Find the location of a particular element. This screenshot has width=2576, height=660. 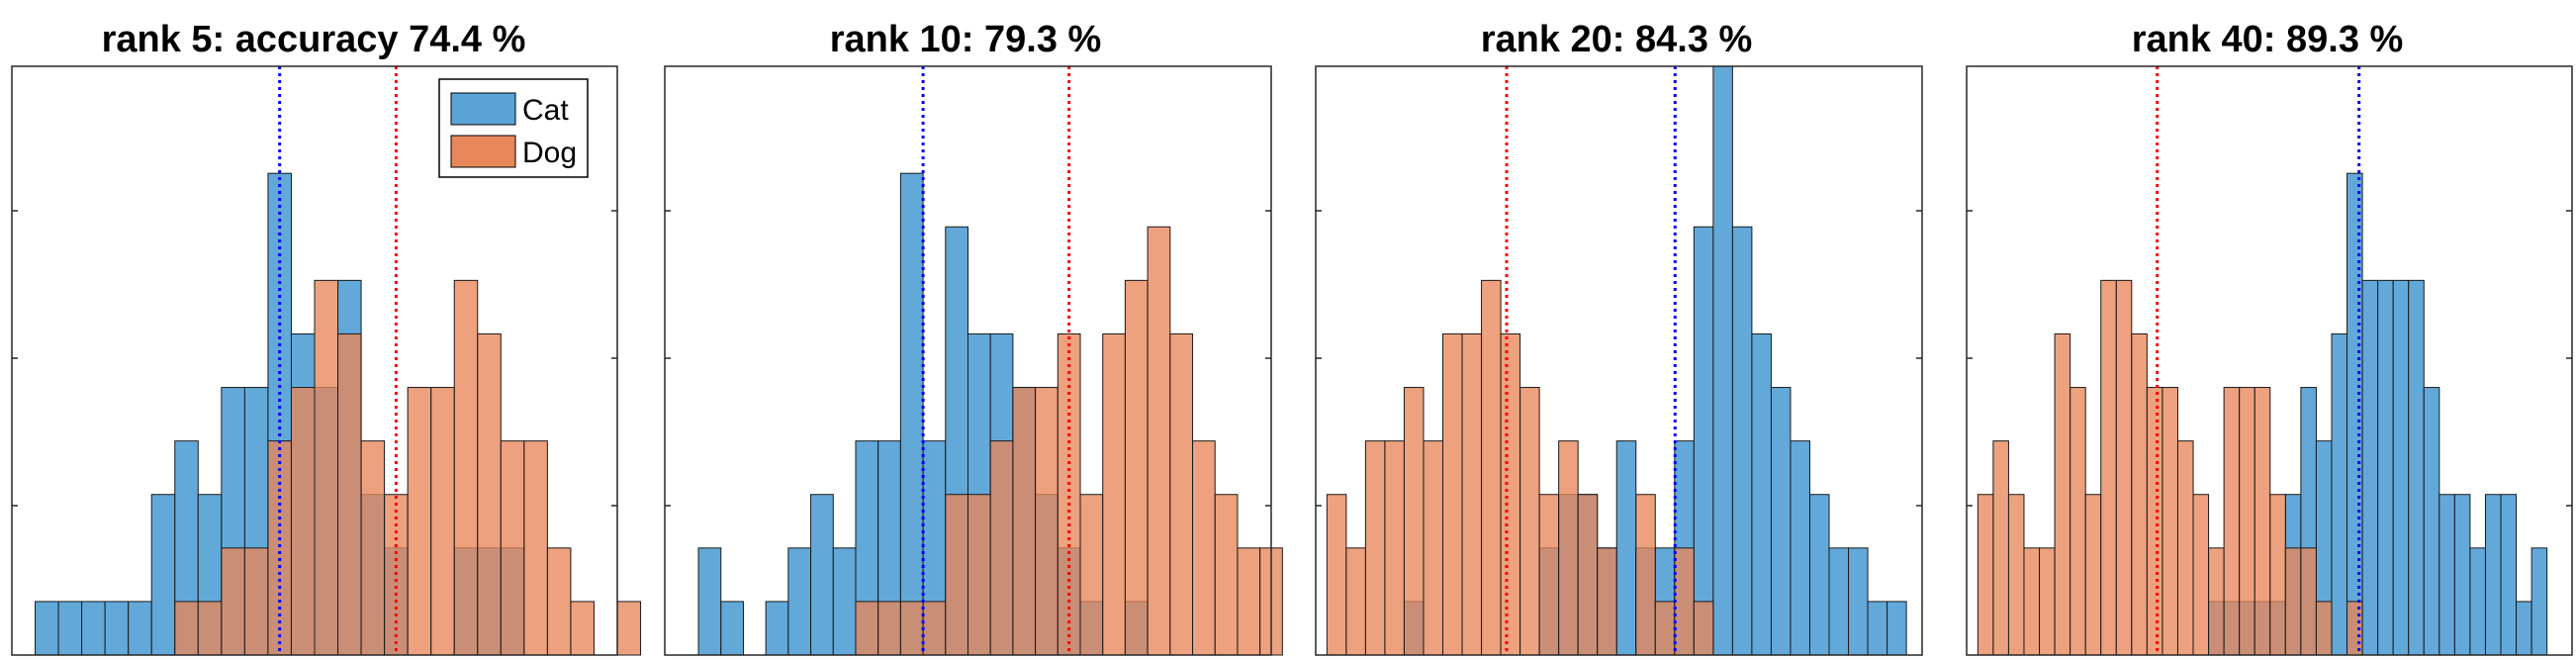

panel-3-title: rank 20: 84.3 % is located at coordinates (1617, 39).